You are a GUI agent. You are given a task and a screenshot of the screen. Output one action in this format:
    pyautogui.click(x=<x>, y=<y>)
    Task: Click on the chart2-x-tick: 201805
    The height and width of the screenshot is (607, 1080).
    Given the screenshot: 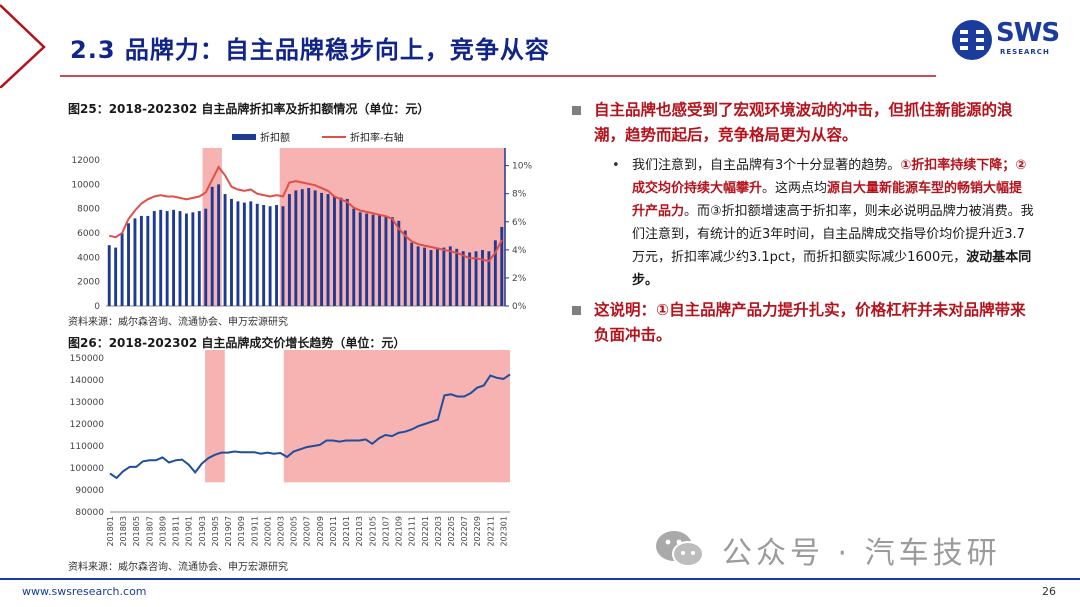 What is the action you would take?
    pyautogui.click(x=136, y=531)
    